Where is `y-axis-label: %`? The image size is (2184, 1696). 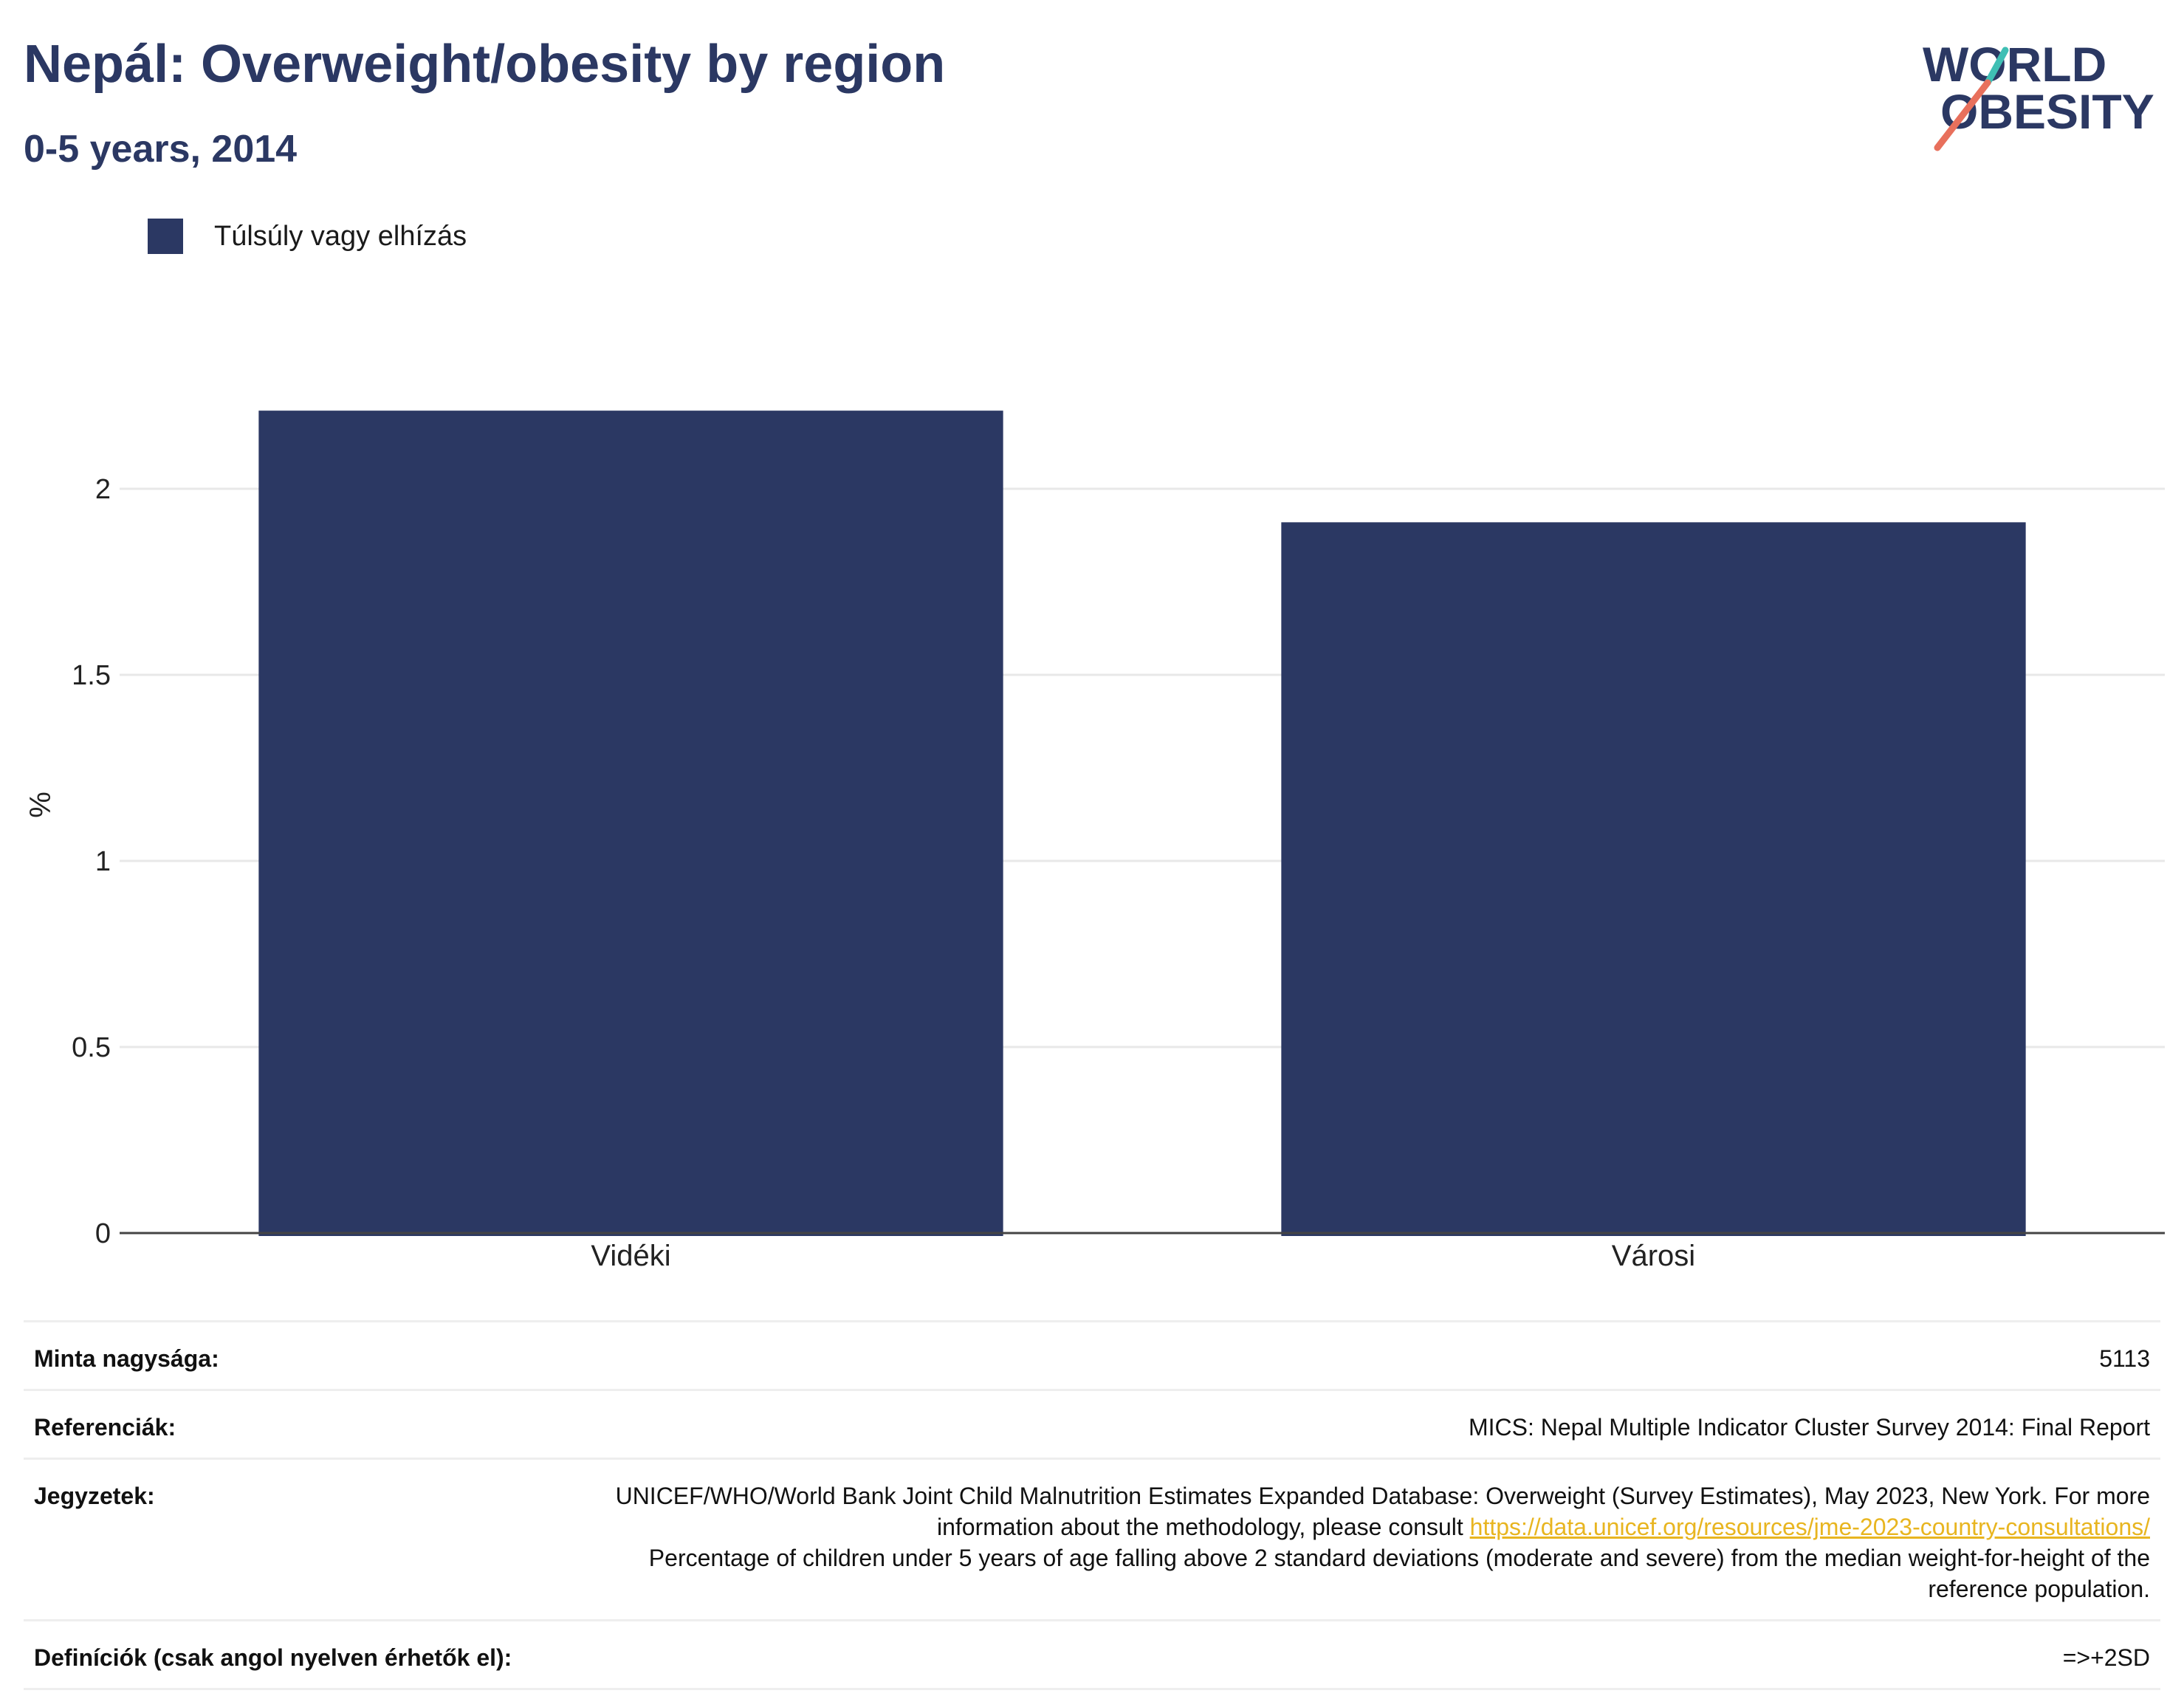 y-axis-label: % is located at coordinates (40, 805).